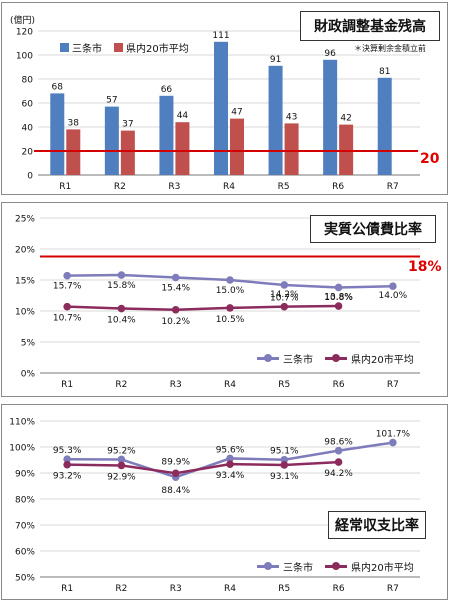 The image size is (451, 603). Describe the element at coordinates (430, 159) in the screenshot. I see `reference-line-label: 20` at that location.